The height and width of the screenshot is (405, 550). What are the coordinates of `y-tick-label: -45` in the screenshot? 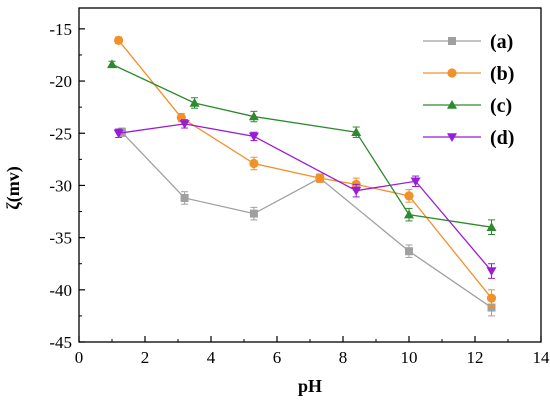 It's located at (60, 342).